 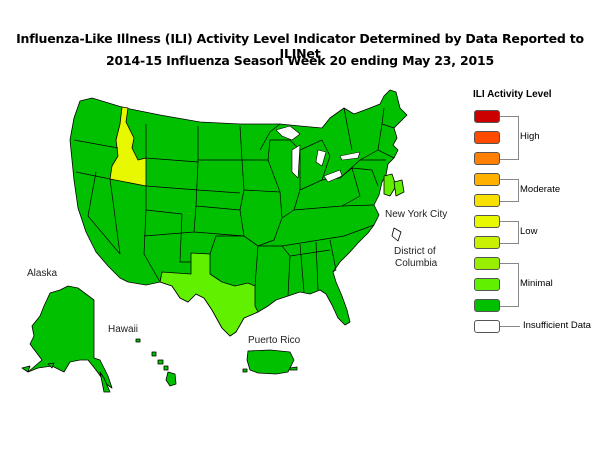 I want to click on legend-label-minimal: Minimal, so click(x=536, y=283).